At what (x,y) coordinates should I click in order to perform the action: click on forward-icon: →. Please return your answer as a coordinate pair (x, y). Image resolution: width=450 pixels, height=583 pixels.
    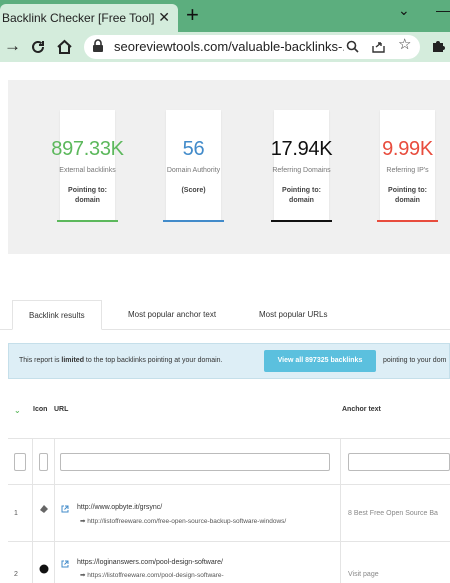
    Looking at the image, I should click on (12, 45).